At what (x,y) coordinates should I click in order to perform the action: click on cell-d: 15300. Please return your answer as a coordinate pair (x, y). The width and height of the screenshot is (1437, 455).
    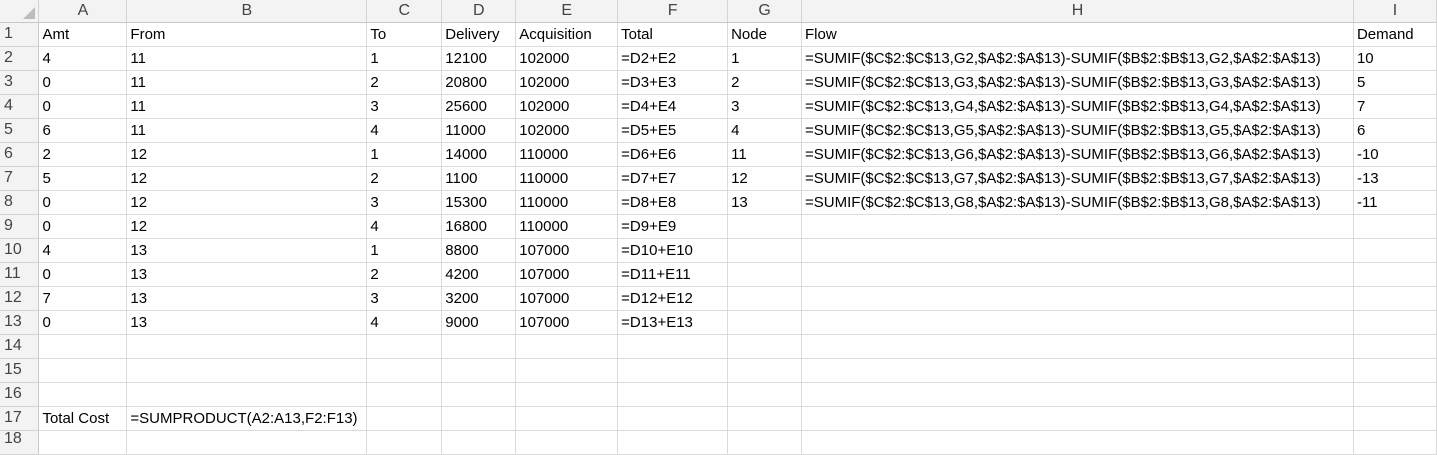
    Looking at the image, I should click on (479, 202).